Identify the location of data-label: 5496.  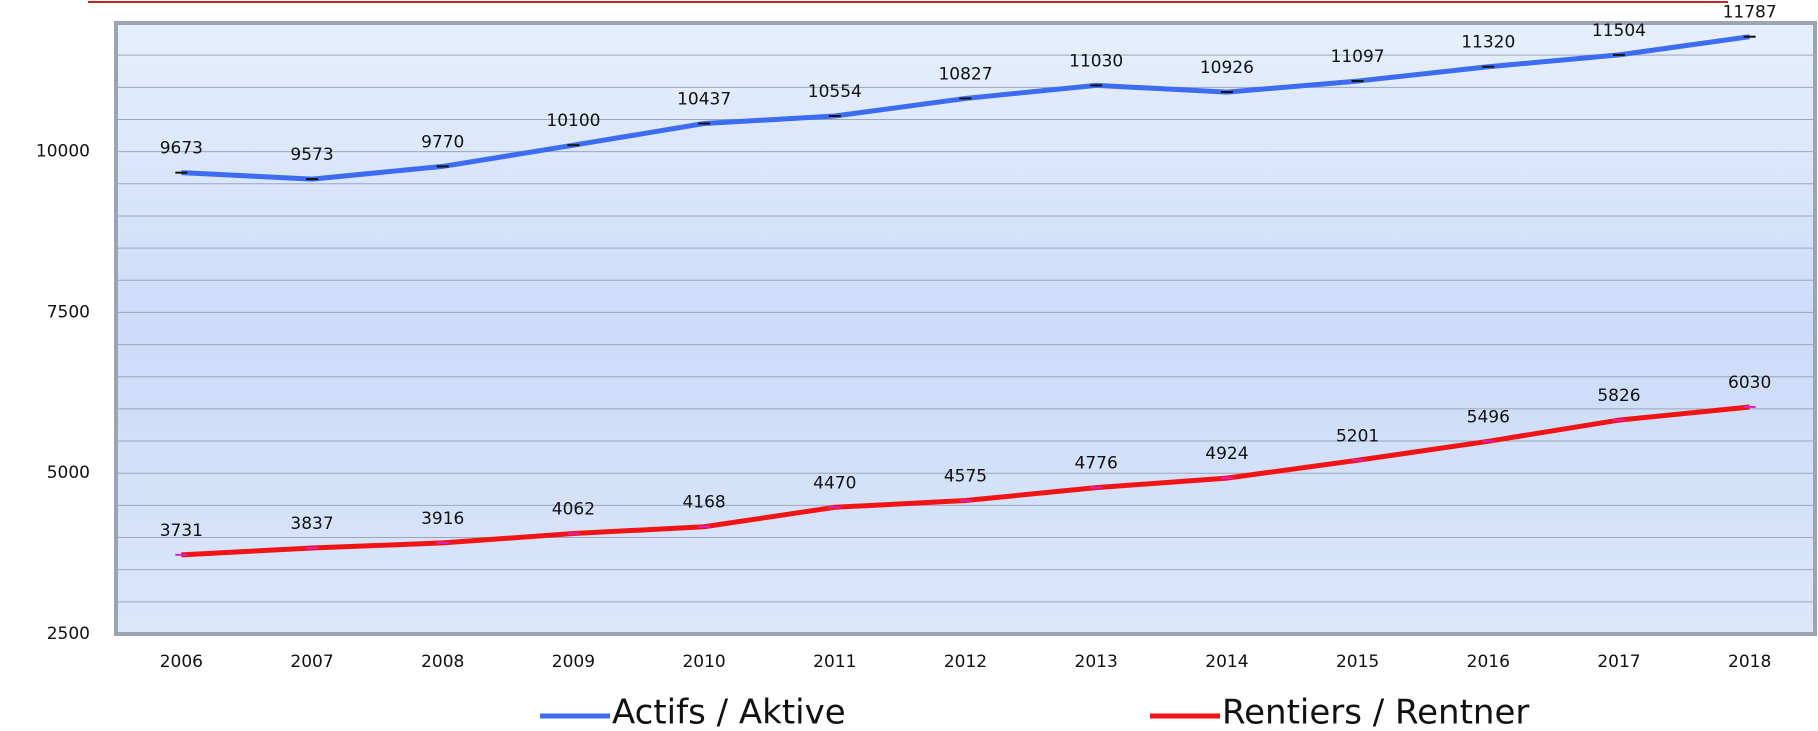
(1488, 417).